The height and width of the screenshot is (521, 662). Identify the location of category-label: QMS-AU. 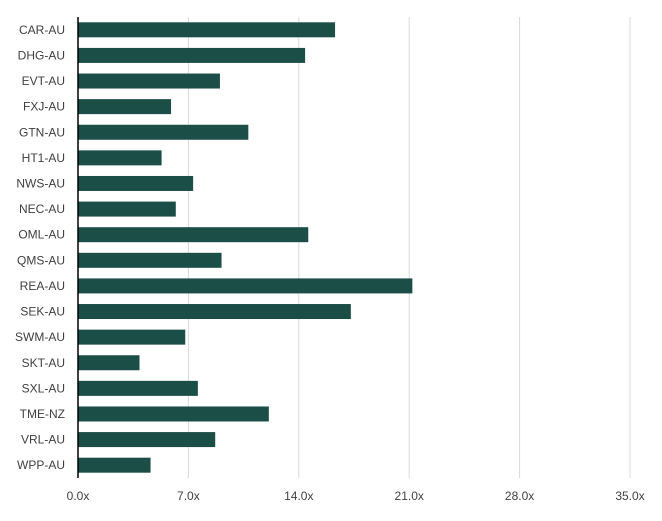
(41, 260).